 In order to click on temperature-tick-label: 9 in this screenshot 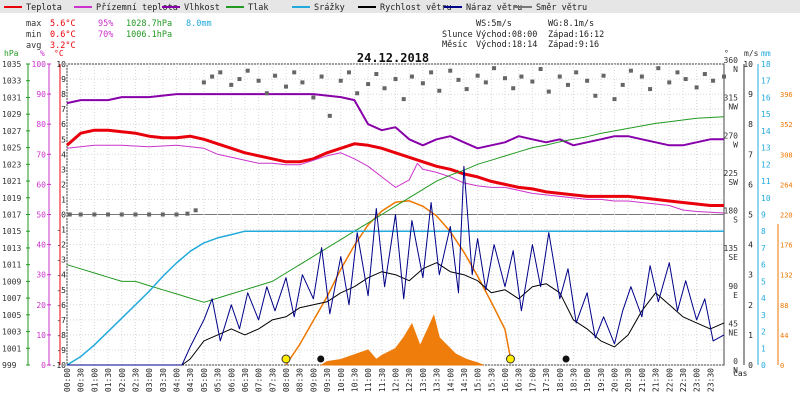, I will do `click(63, 79)`.